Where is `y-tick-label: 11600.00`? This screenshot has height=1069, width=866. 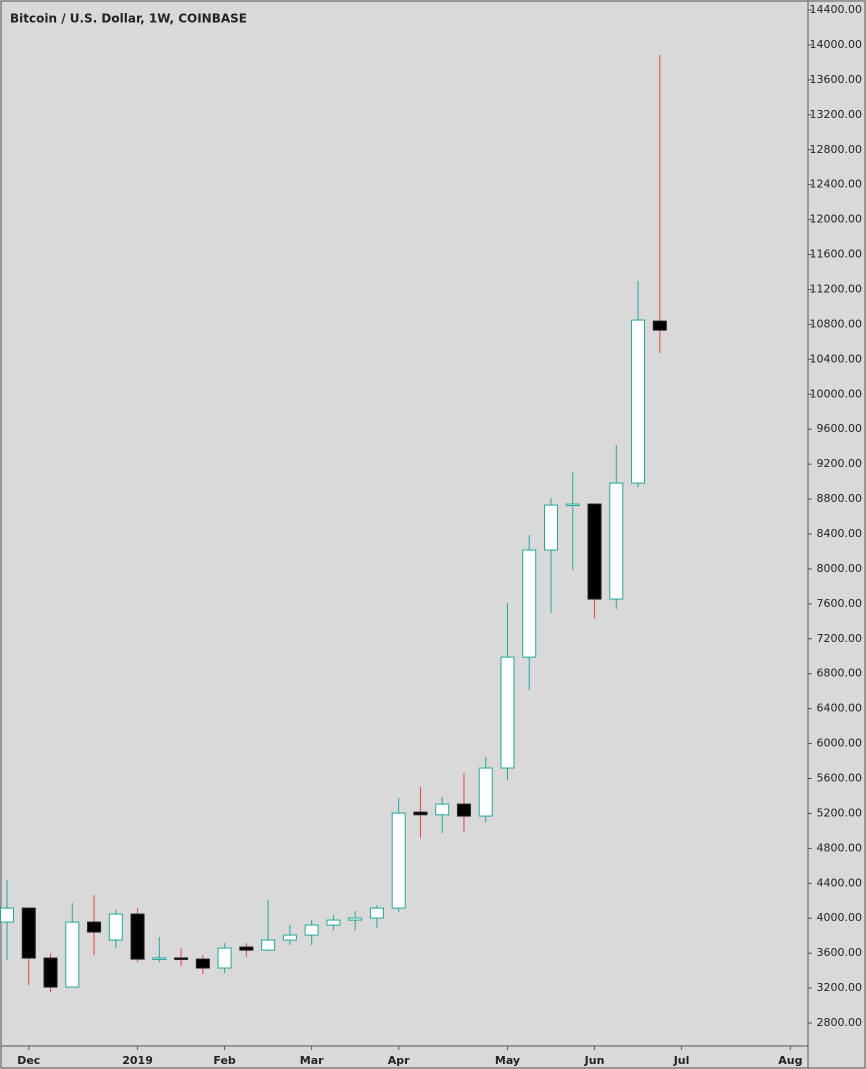 y-tick-label: 11600.00 is located at coordinates (836, 254).